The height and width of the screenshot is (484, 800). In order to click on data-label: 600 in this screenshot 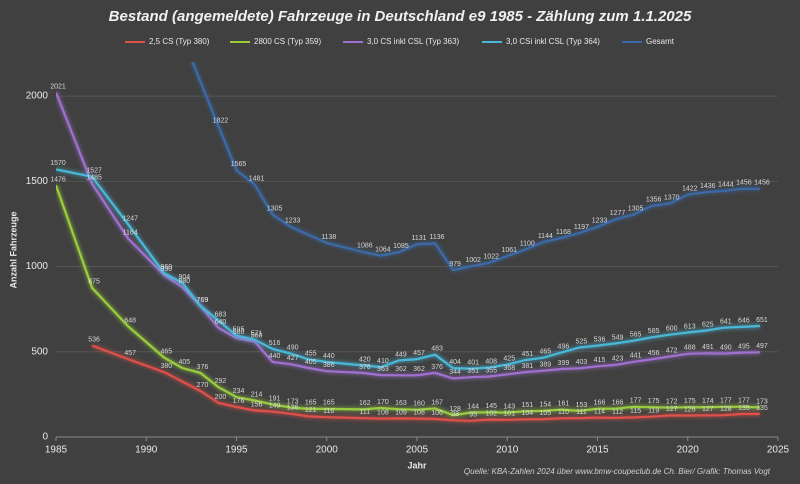, I will do `click(672, 329)`.